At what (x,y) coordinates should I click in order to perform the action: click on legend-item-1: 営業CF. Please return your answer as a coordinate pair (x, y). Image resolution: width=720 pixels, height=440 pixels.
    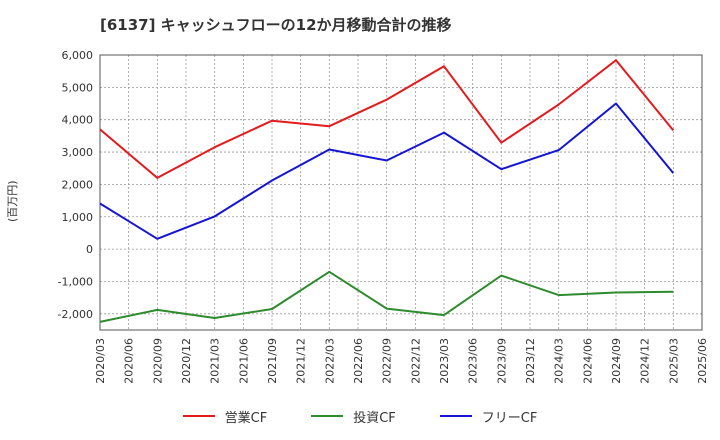
    Looking at the image, I should click on (225, 416).